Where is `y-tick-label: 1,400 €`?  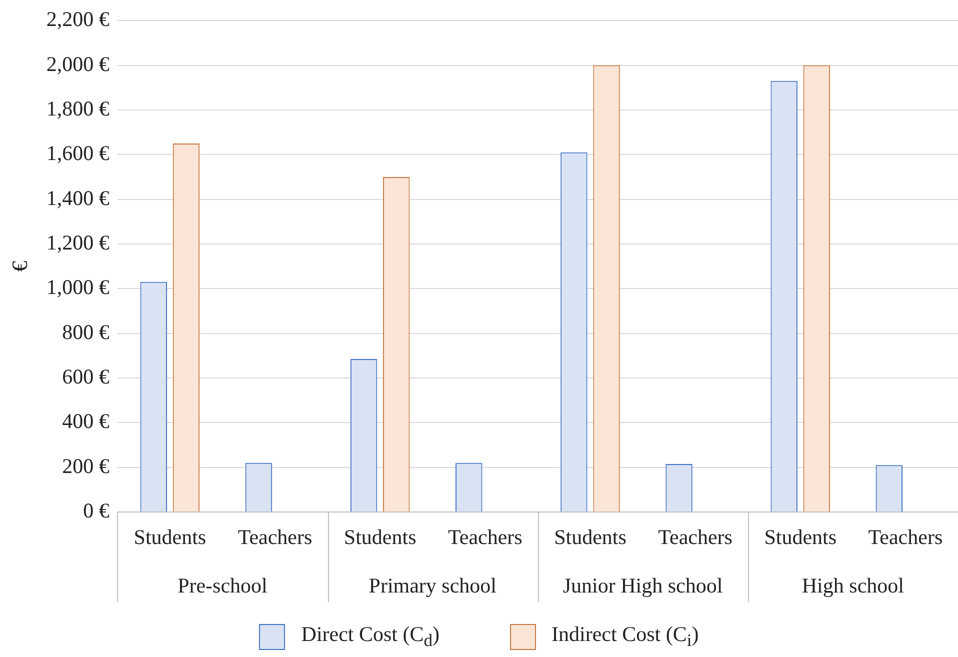 y-tick-label: 1,400 € is located at coordinates (78, 198).